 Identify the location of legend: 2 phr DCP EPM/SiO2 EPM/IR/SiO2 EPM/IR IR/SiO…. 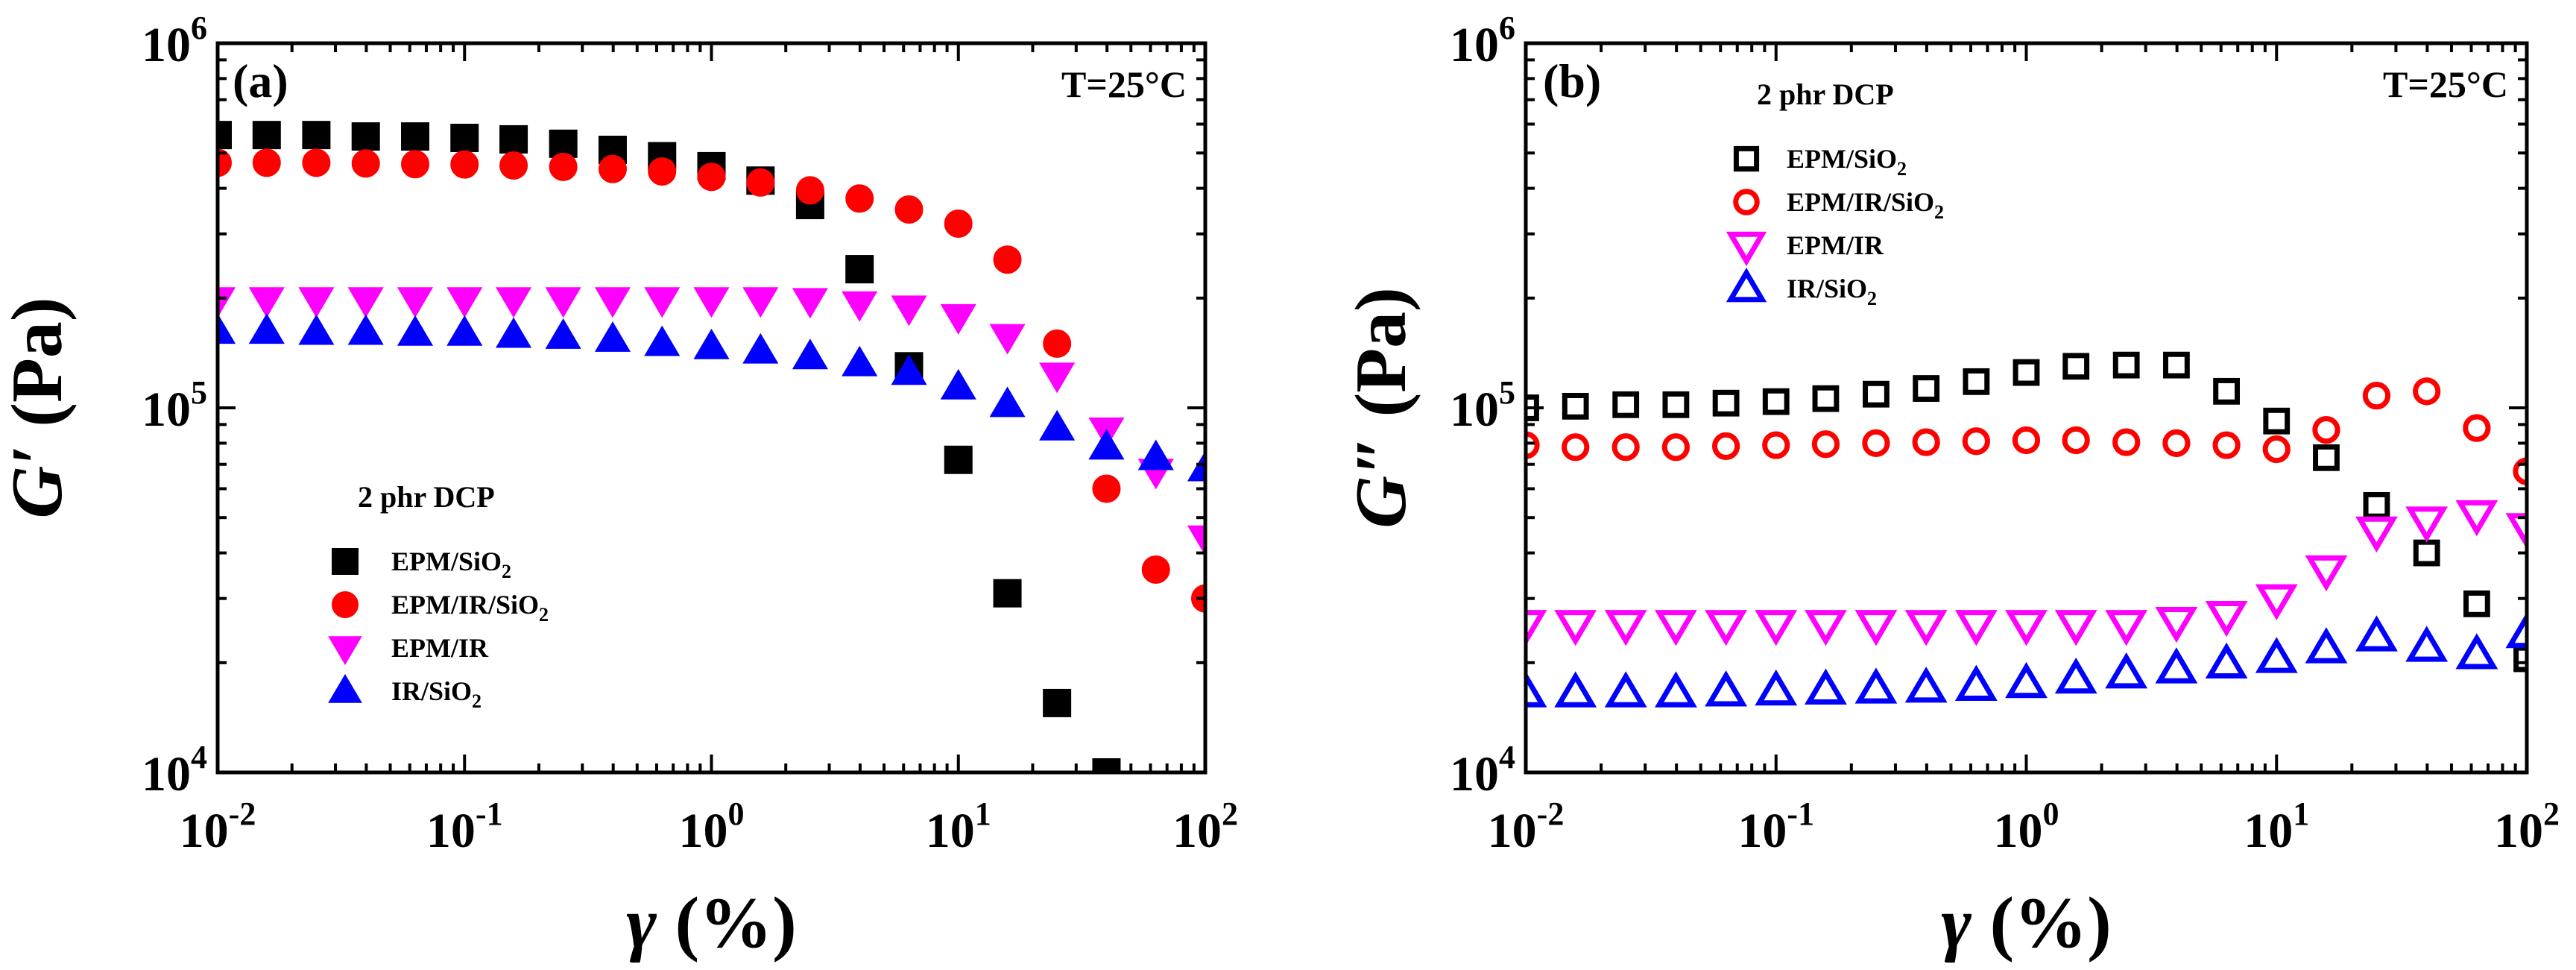
(1835, 194).